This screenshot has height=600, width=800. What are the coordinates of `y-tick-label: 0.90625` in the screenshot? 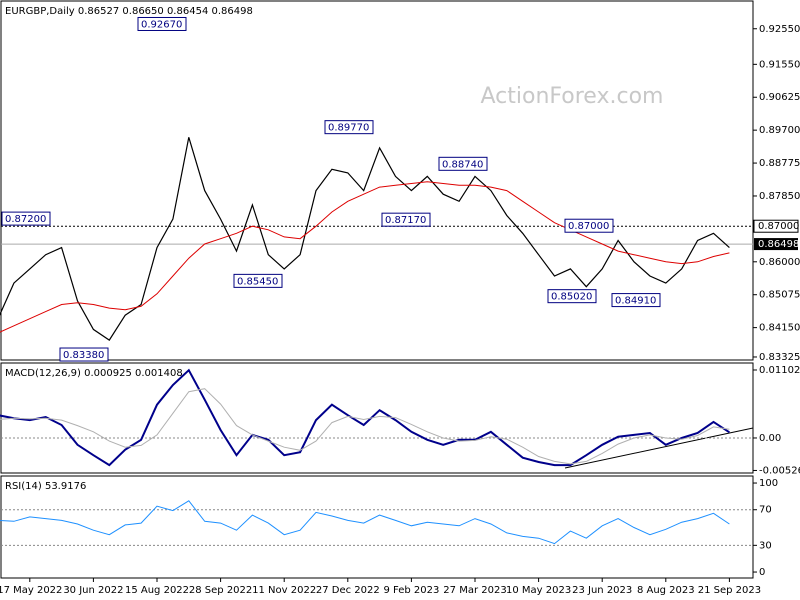 It's located at (779, 97).